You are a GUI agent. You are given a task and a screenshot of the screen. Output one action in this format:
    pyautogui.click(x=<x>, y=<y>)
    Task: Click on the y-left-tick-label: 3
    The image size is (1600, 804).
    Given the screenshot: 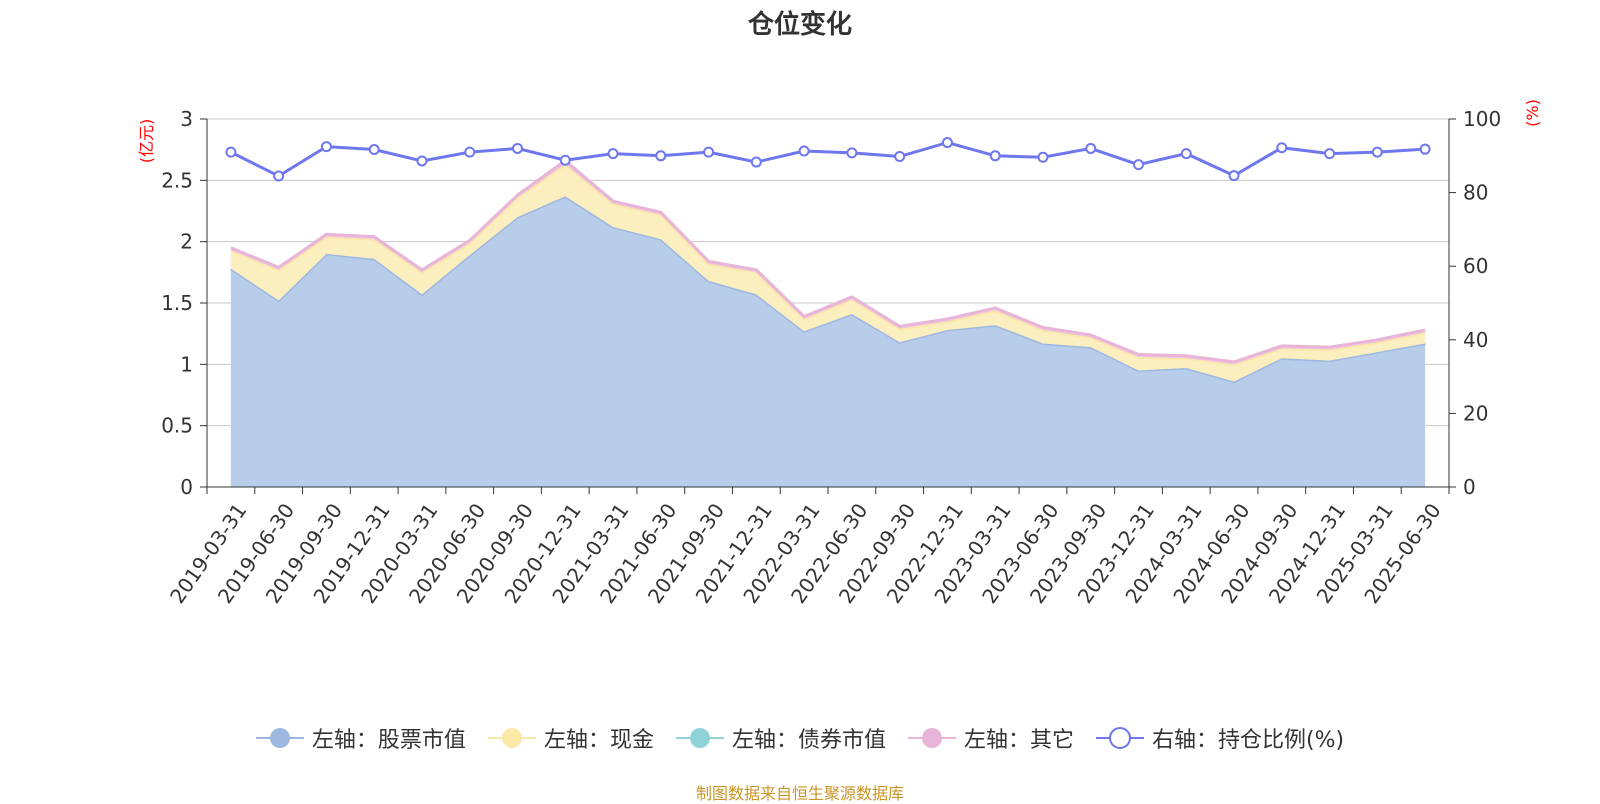 What is the action you would take?
    pyautogui.click(x=186, y=119)
    